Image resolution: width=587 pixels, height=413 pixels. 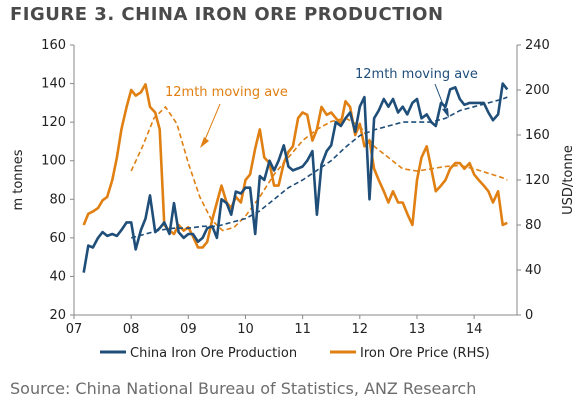 What do you see at coordinates (53, 122) in the screenshot?
I see `left-tick-label: 120` at bounding box center [53, 122].